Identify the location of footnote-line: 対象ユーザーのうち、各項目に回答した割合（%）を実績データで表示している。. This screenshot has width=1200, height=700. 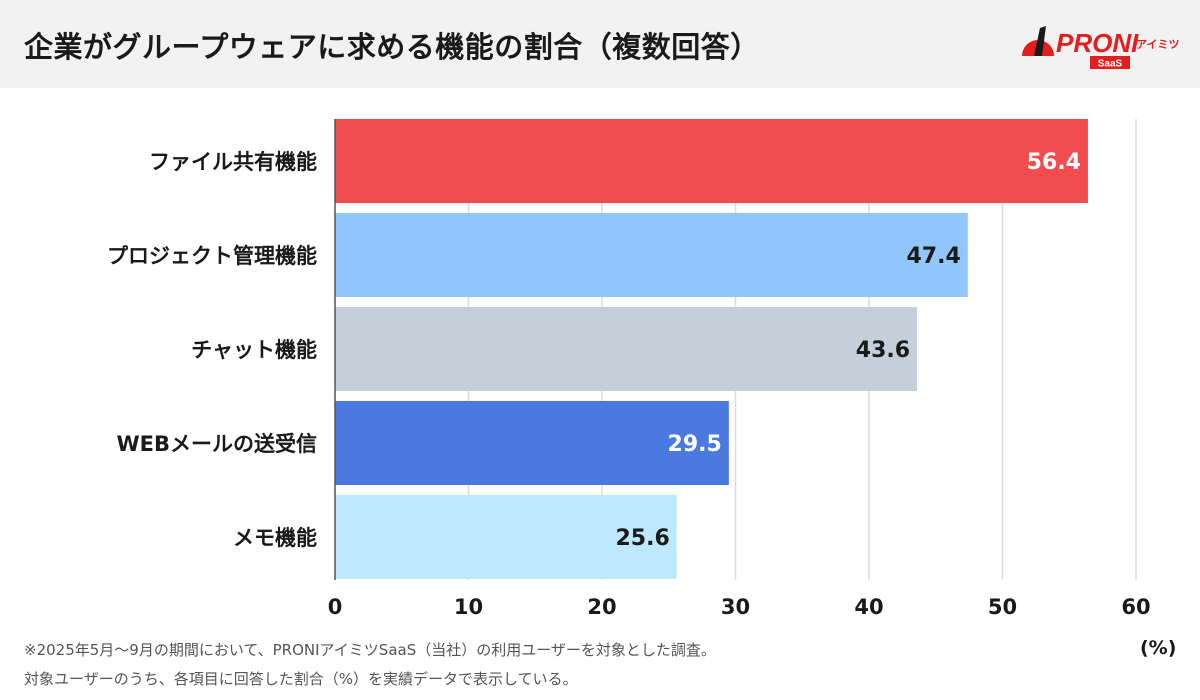
(301, 679).